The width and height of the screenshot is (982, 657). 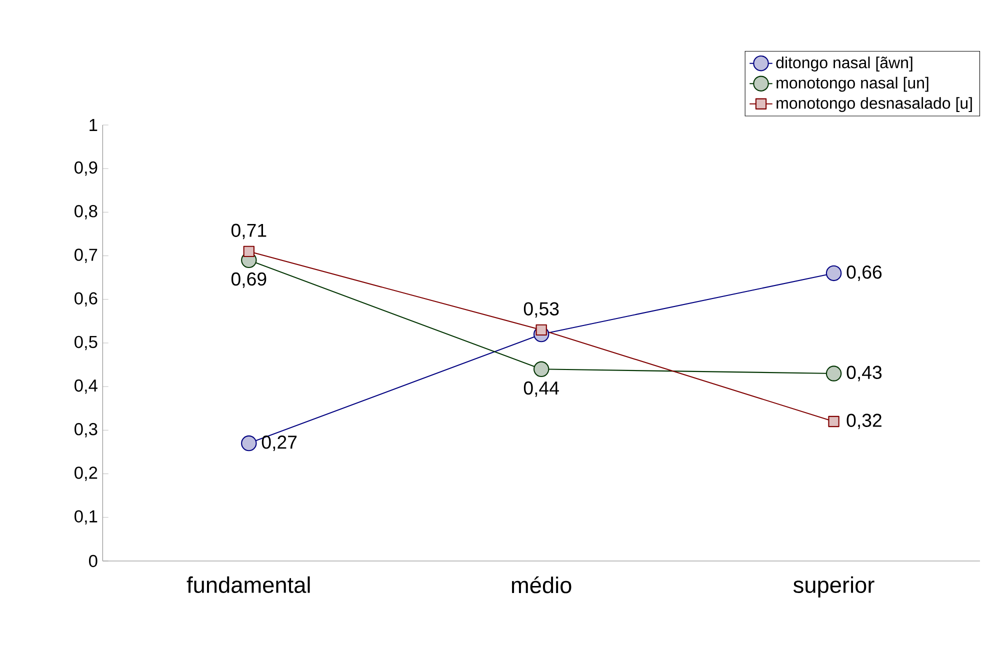 What do you see at coordinates (86, 255) in the screenshot?
I see `y-tick-label: 0,7` at bounding box center [86, 255].